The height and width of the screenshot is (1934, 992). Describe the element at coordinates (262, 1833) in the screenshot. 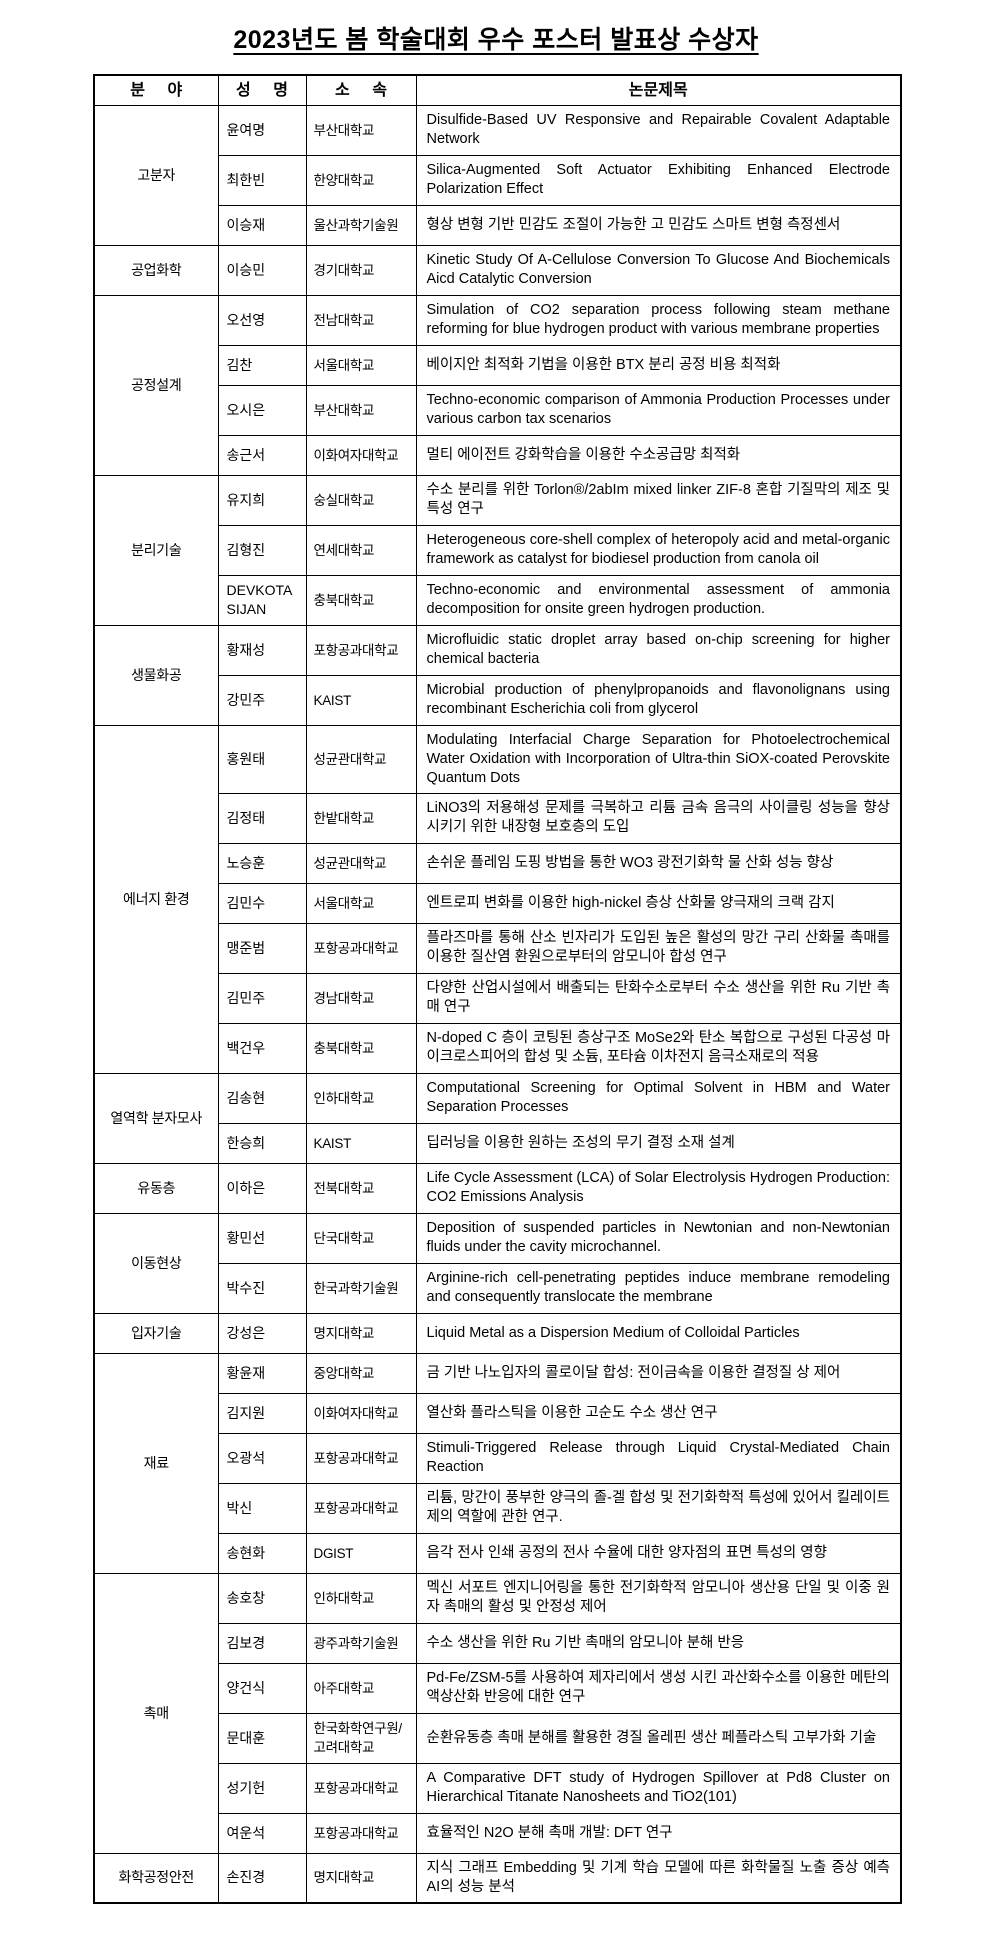

I see `name-cell: 여운석` at that location.